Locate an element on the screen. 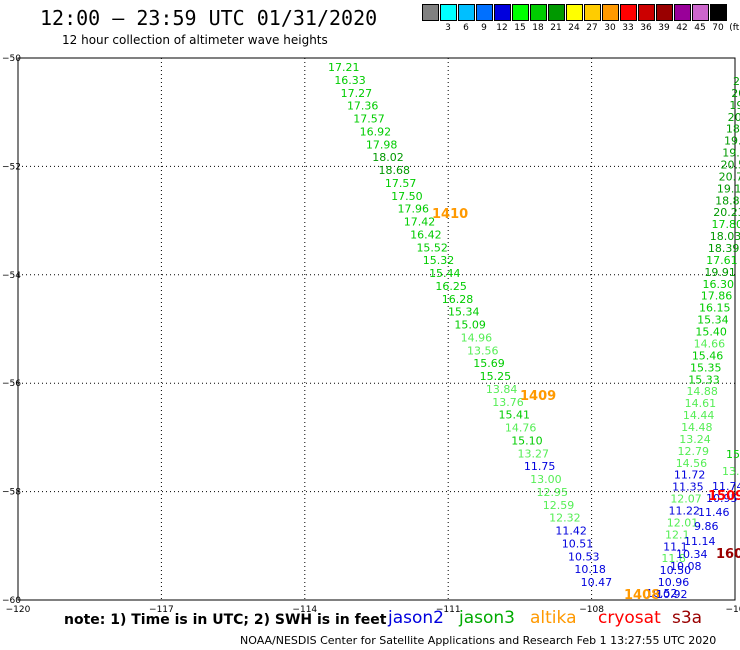 The height and width of the screenshot is (650, 740). legend-label: 30 is located at coordinates (610, 28).